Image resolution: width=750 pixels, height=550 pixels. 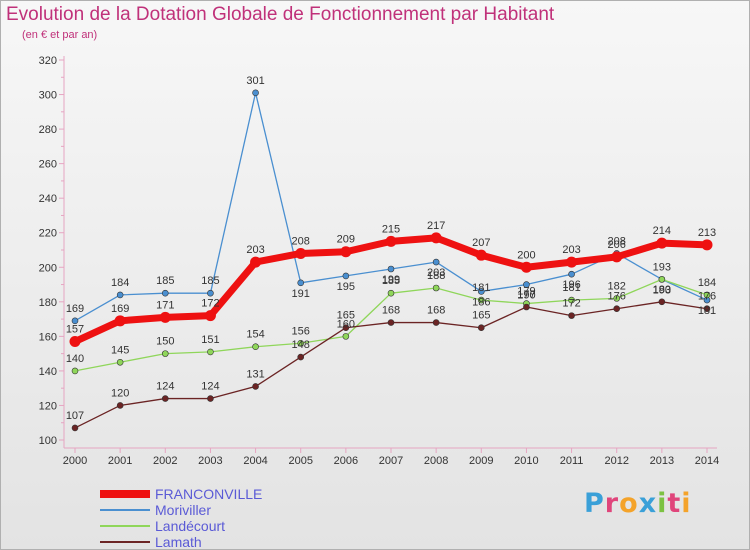 What do you see at coordinates (300, 461) in the screenshot?
I see `x-tick-label: 2005` at bounding box center [300, 461].